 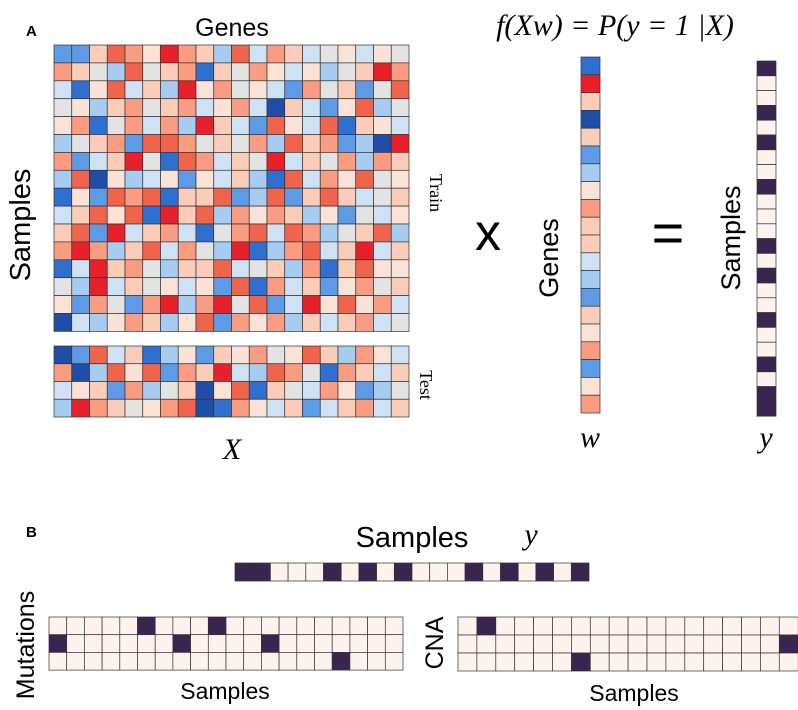 I want to click on genes-title: Genes, so click(x=232, y=28).